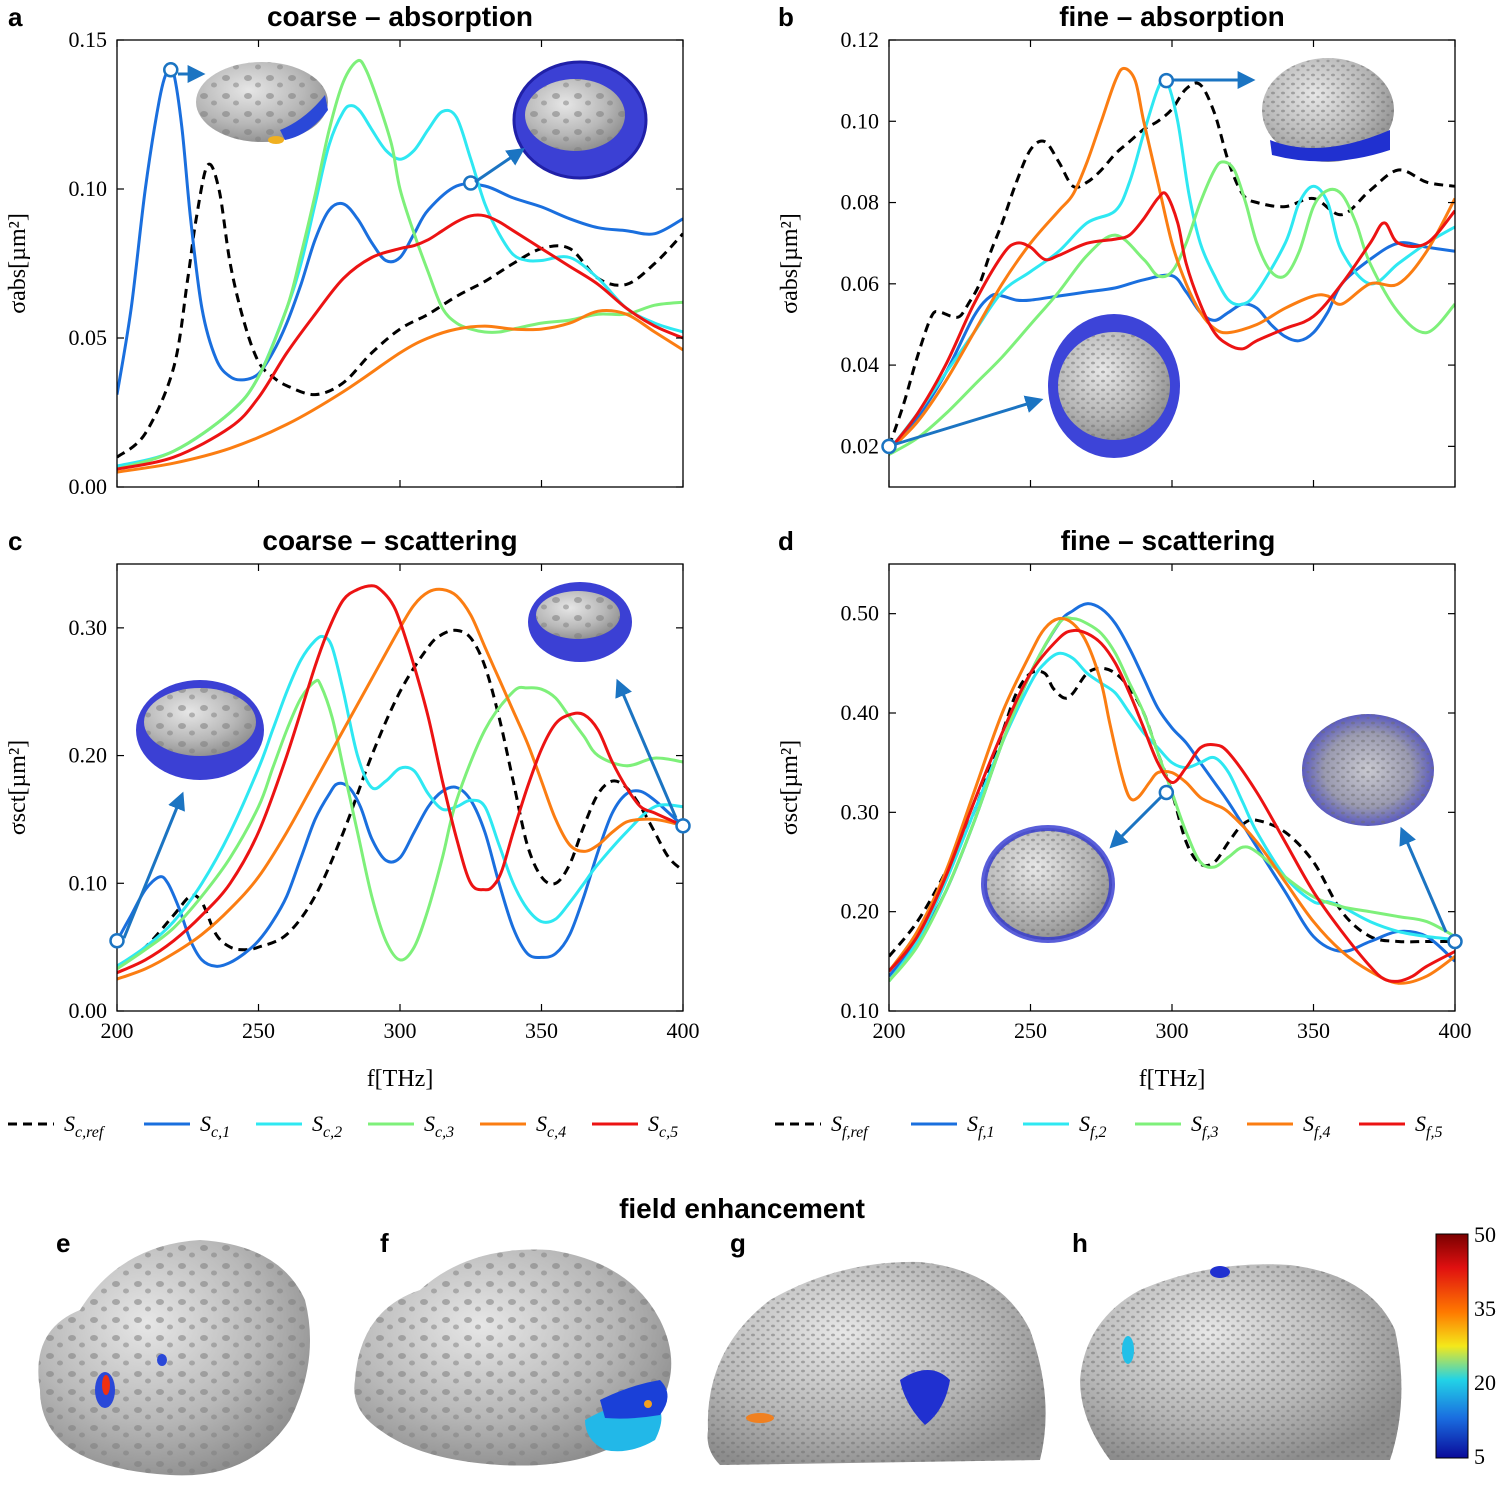  What do you see at coordinates (786, 541) in the screenshot?
I see `panel-letter-d: d` at bounding box center [786, 541].